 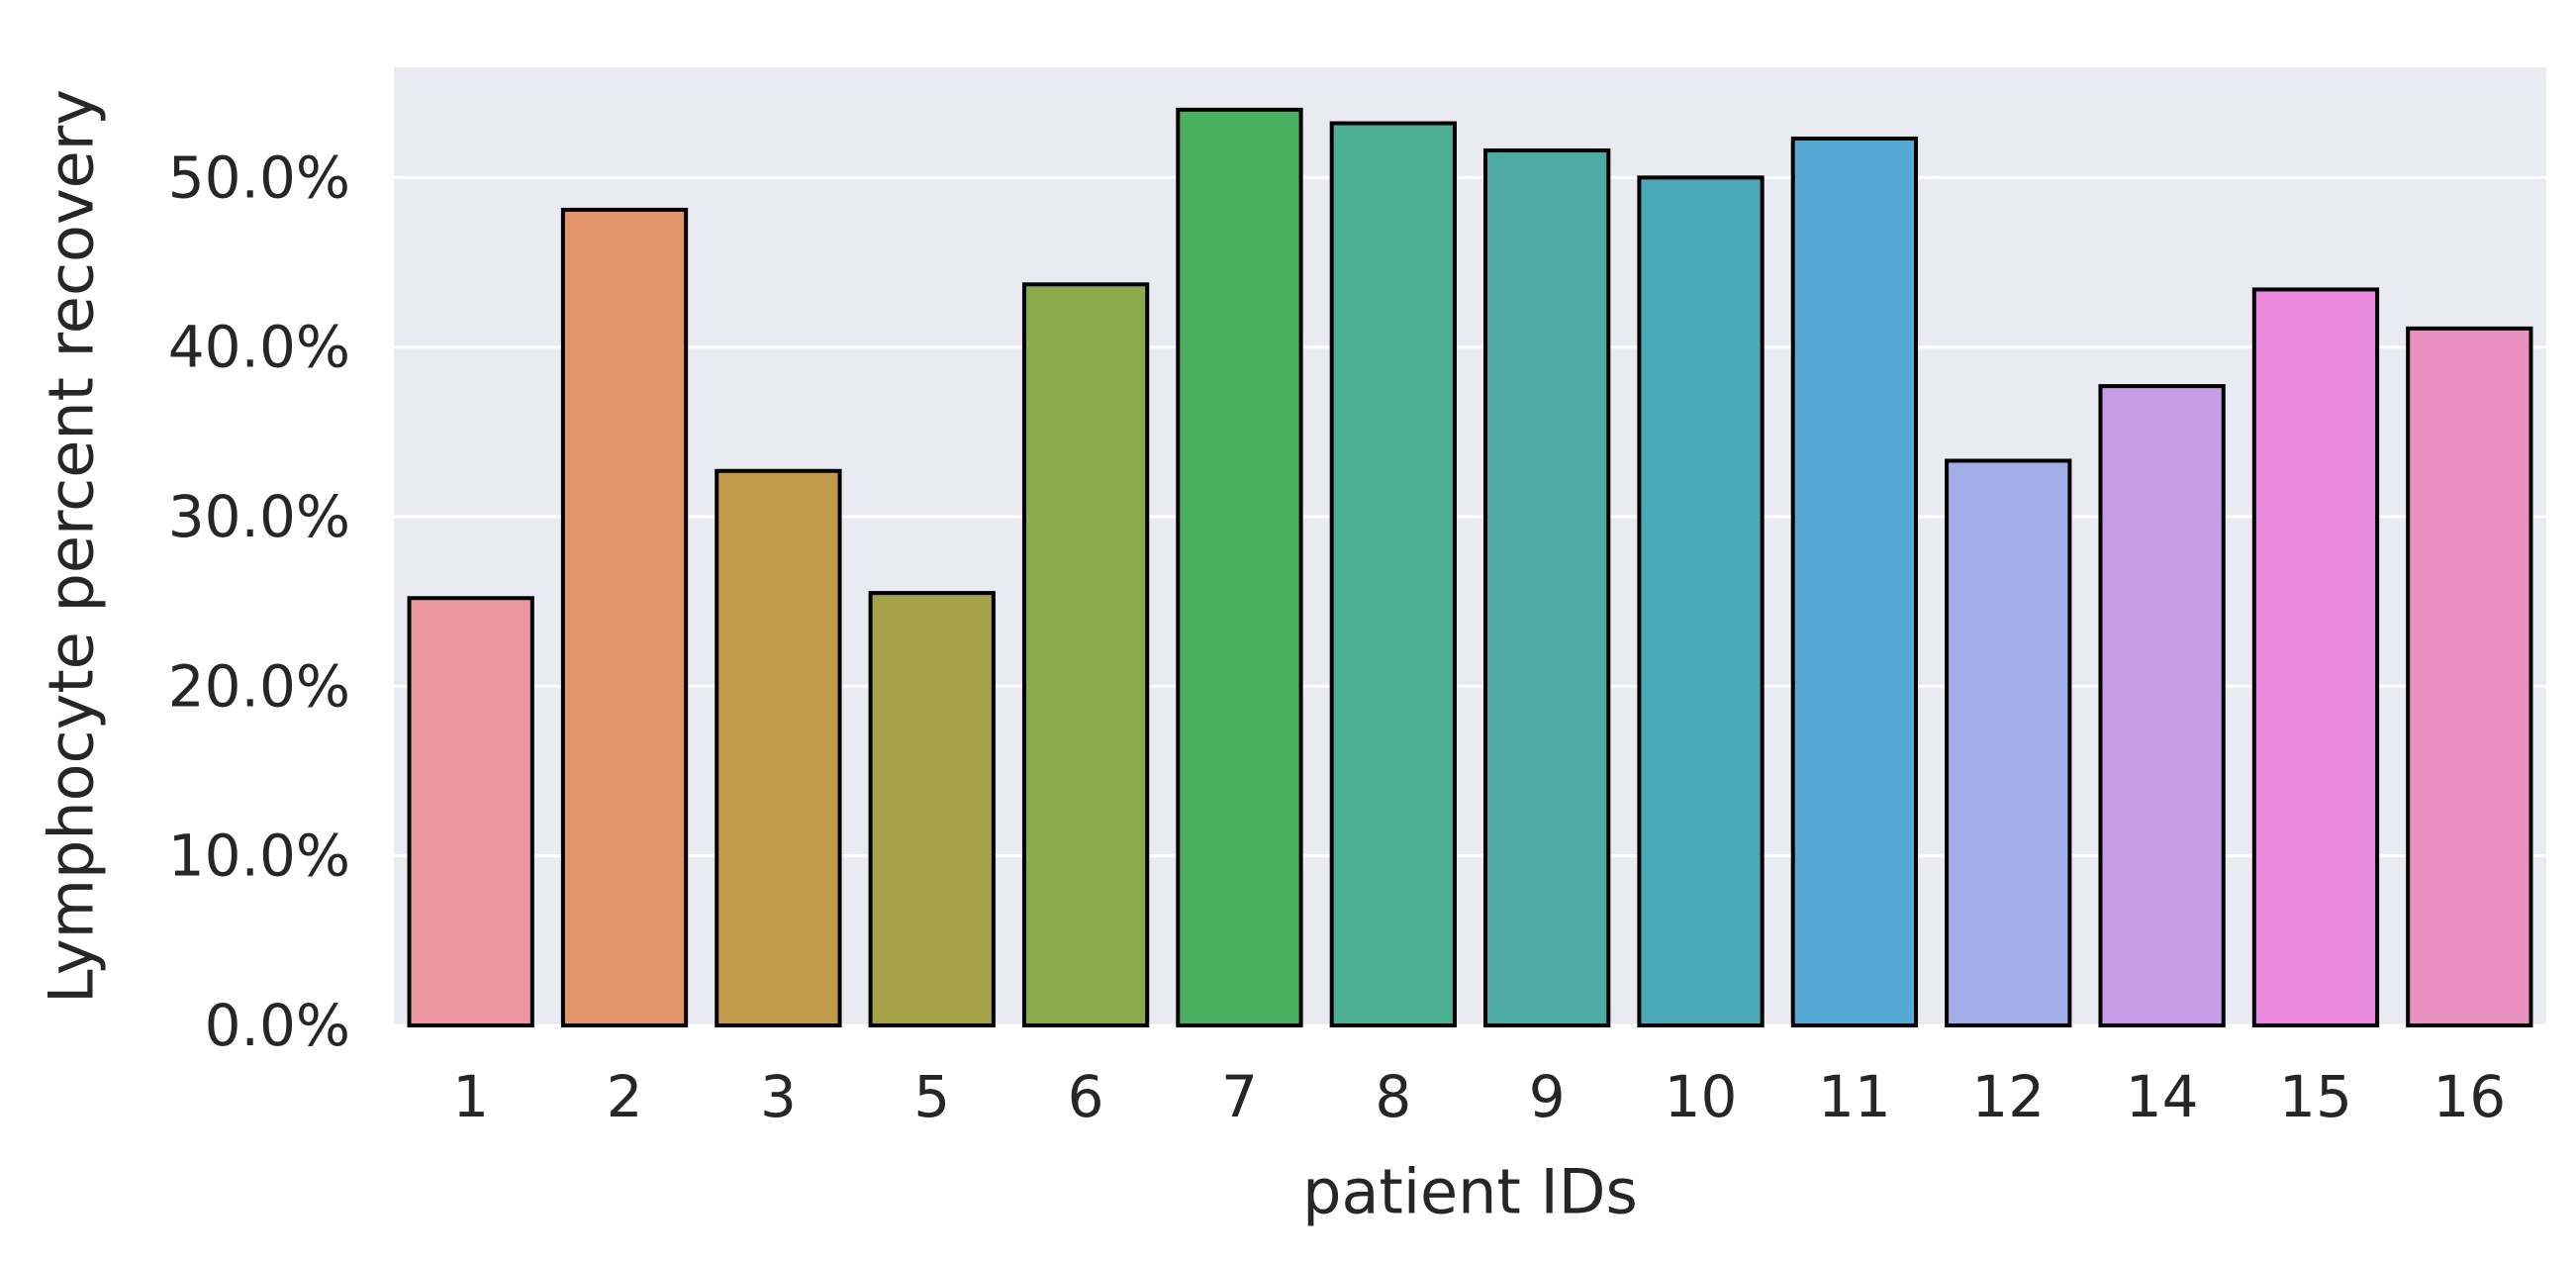 What do you see at coordinates (1854, 1096) in the screenshot?
I see `x-tick-label: 11` at bounding box center [1854, 1096].